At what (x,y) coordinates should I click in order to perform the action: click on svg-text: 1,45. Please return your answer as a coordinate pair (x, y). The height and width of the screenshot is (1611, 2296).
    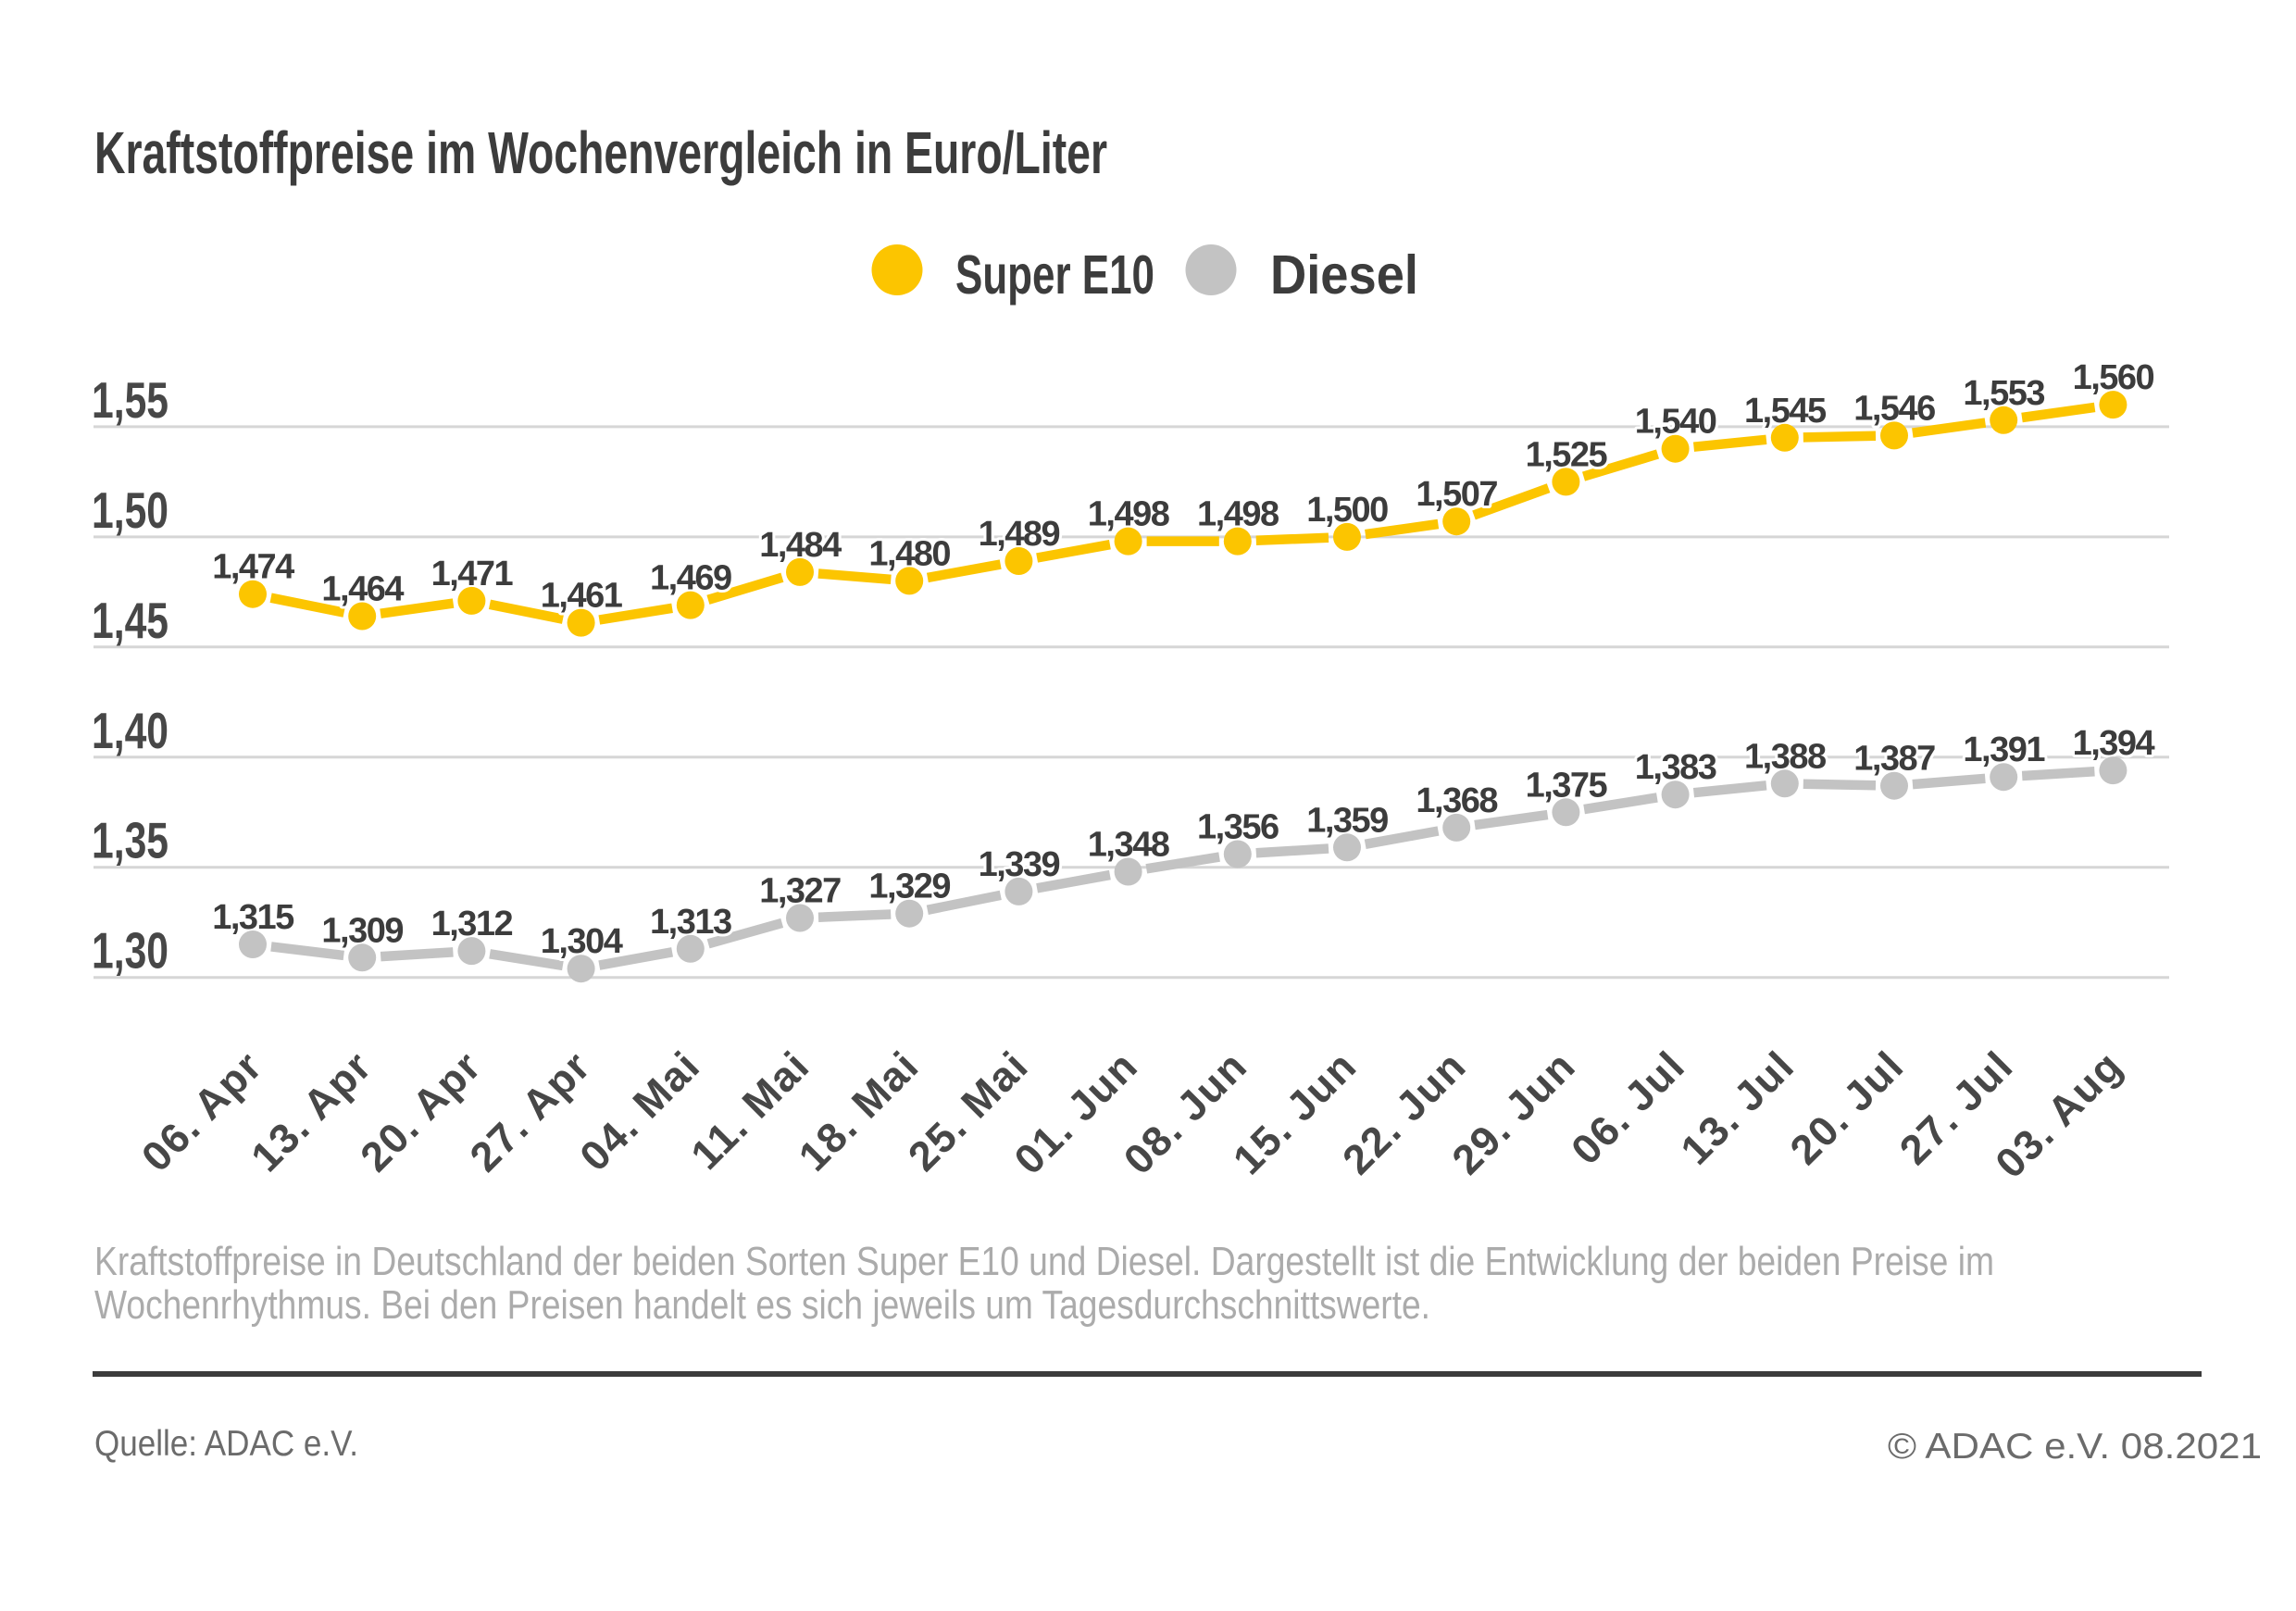
    Looking at the image, I should click on (130, 620).